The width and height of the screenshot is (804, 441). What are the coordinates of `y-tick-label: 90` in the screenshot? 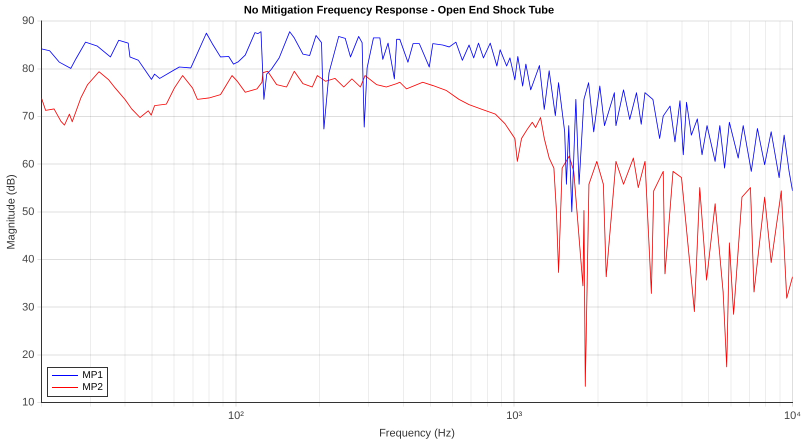 It's located at (28, 21).